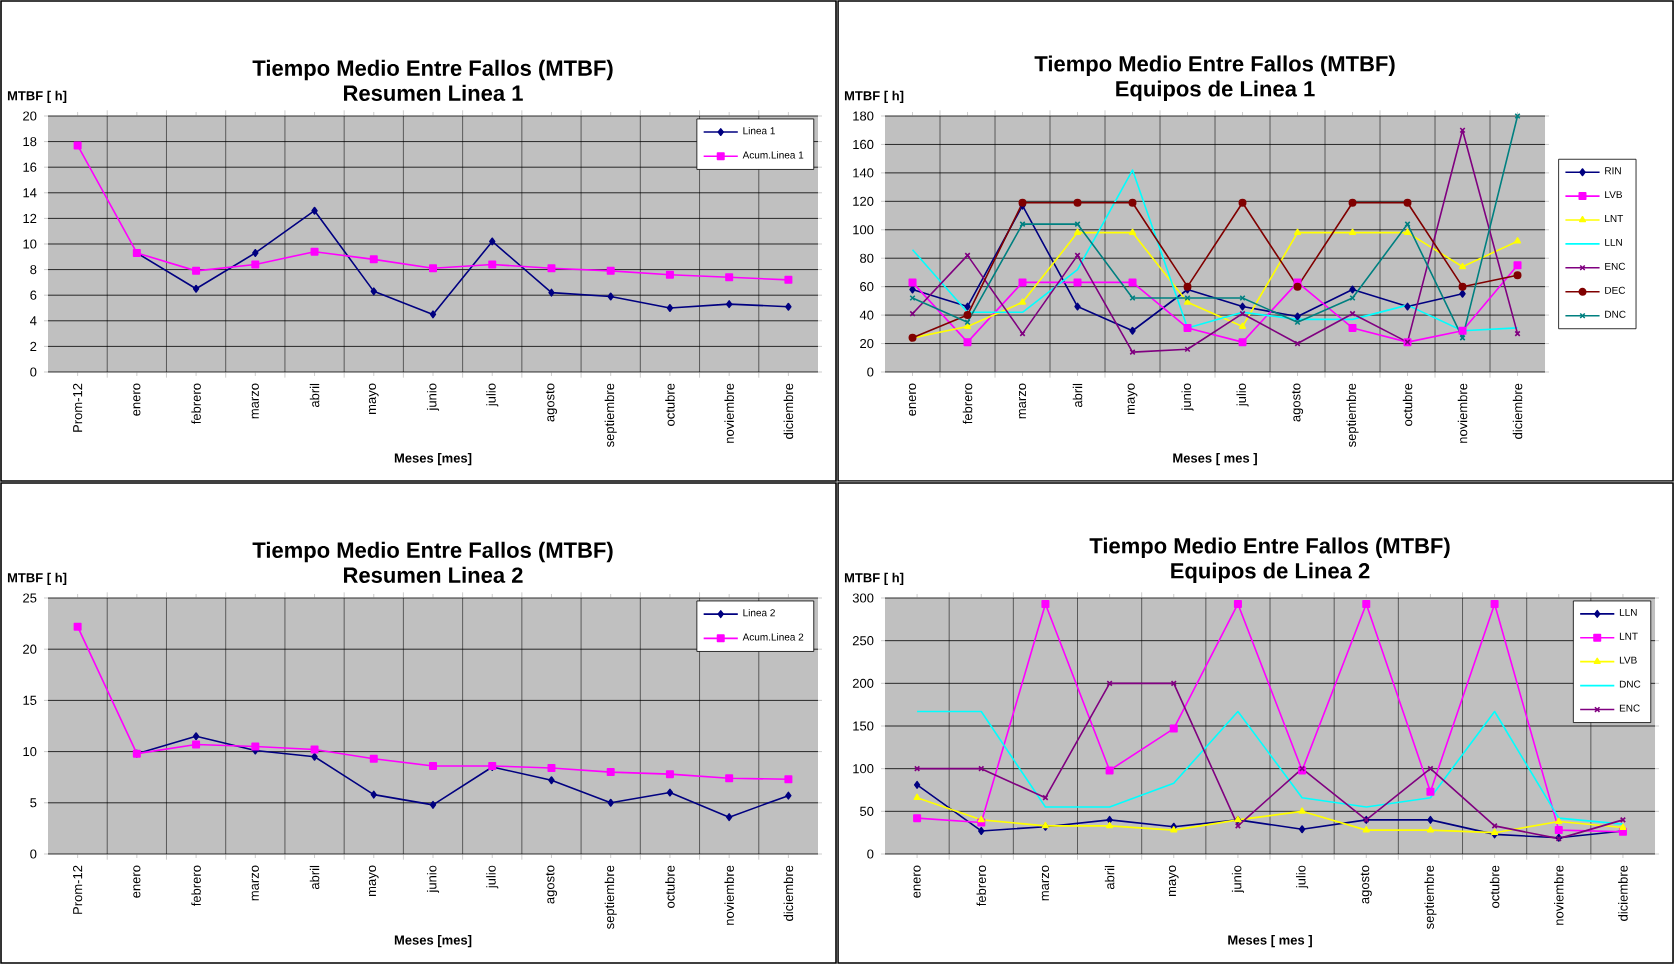  I want to click on legend-label: LVB, so click(1614, 195).